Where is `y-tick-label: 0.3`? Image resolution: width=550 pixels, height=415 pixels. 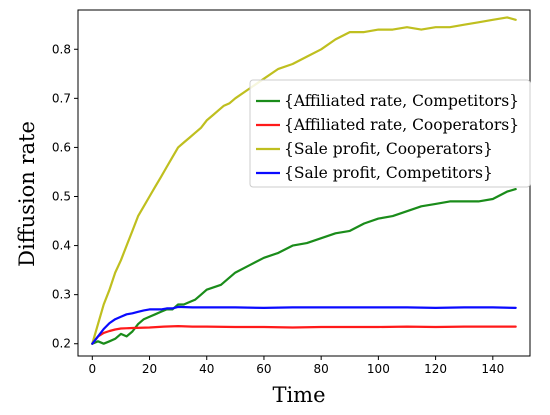 y-tick-label: 0.3 is located at coordinates (61, 295).